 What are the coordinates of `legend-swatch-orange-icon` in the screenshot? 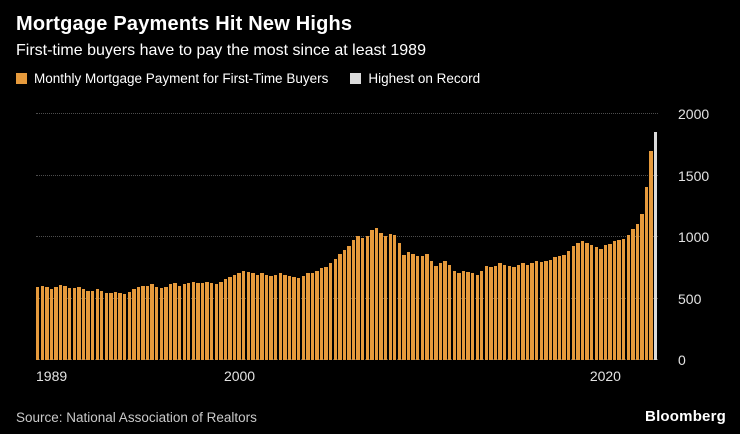 It's located at (21, 78).